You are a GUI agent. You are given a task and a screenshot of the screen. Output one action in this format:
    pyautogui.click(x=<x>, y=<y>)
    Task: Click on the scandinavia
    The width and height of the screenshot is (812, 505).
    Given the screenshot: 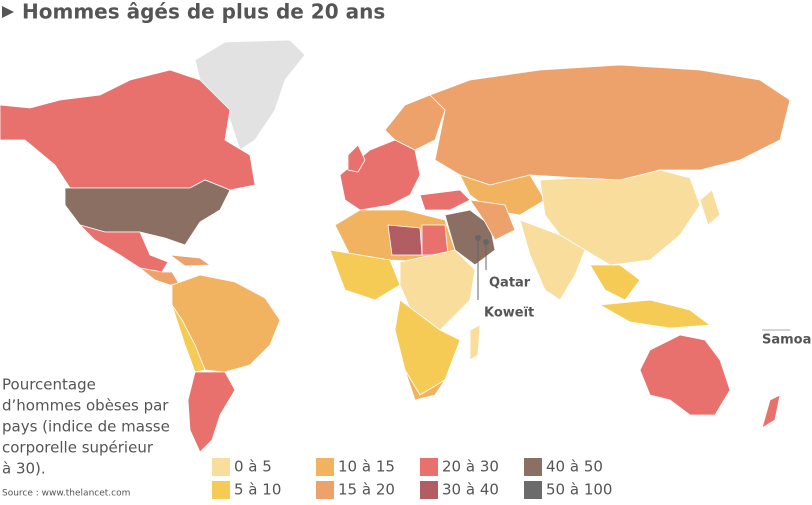 What is the action you would take?
    pyautogui.click(x=415, y=122)
    